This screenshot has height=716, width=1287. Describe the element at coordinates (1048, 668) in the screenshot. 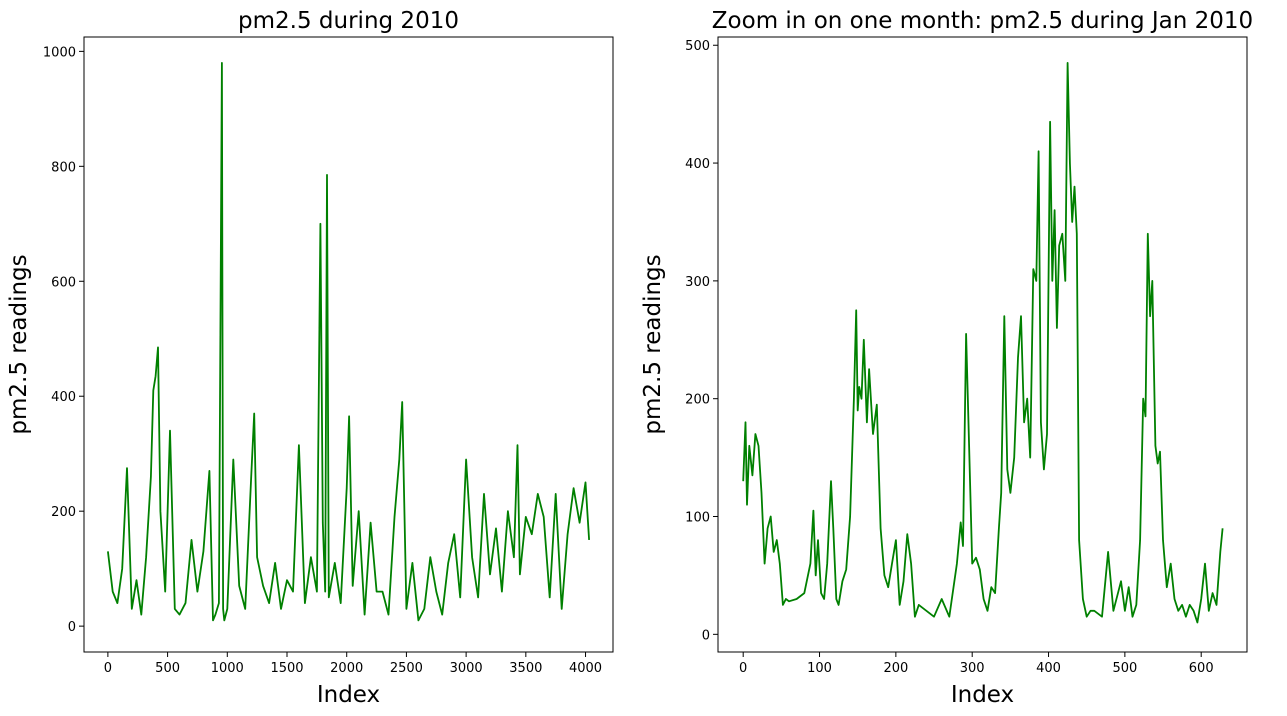

I see `chart-right-xtick-label: 400` at that location.